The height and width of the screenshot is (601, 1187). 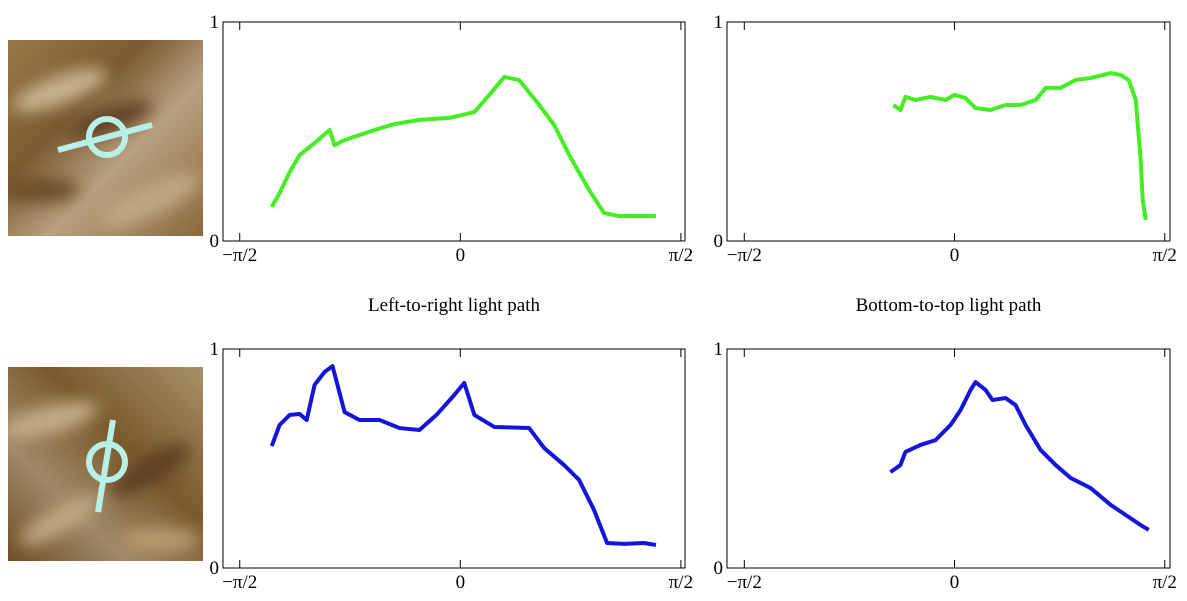 I want to click on caption: Bottom-to-top light path, so click(x=949, y=305).